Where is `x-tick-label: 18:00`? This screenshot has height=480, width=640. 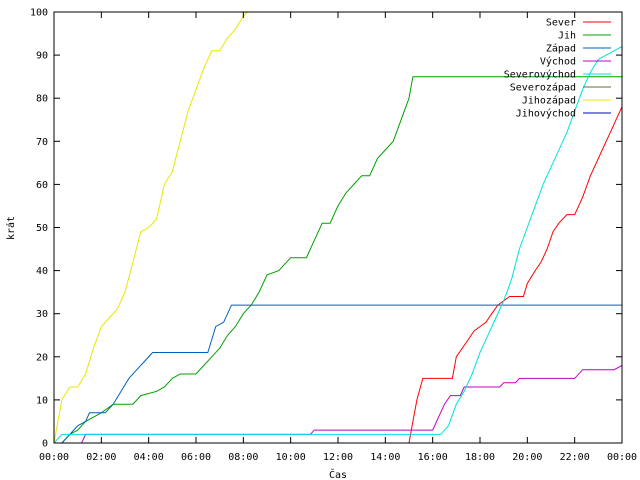 x-tick-label: 18:00 is located at coordinates (480, 457).